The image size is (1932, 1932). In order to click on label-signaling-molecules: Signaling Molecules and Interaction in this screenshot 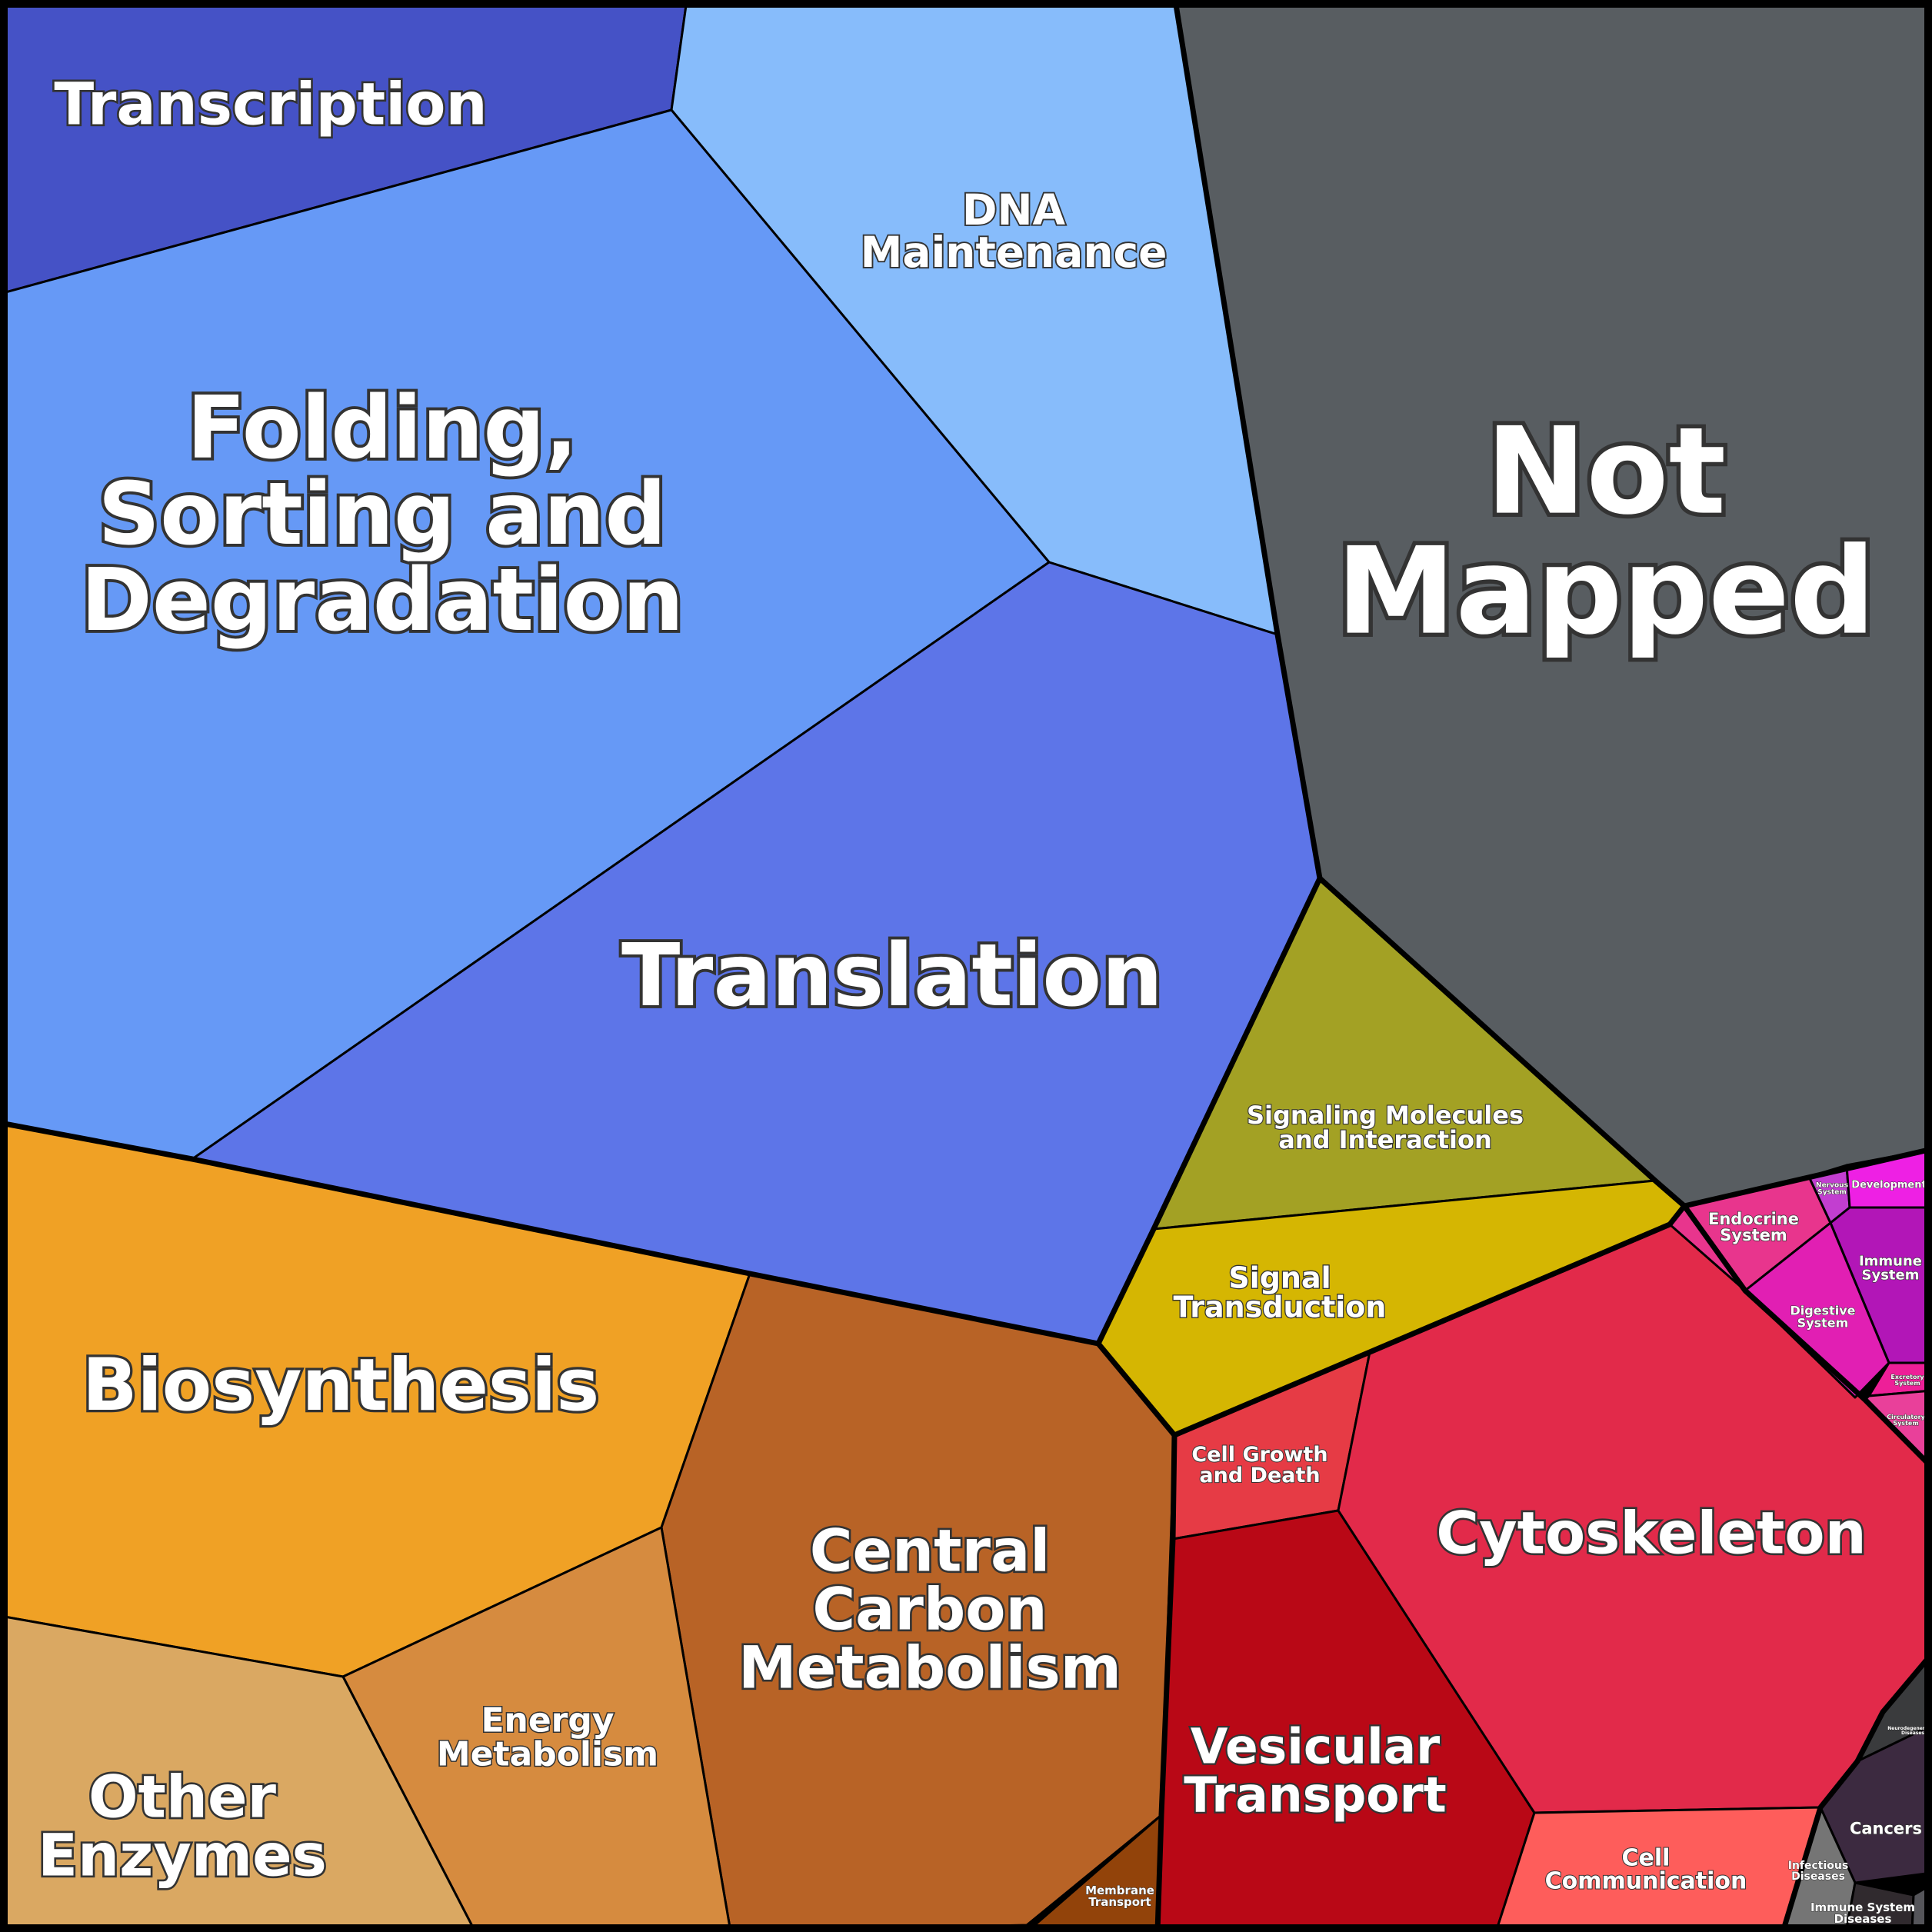, I will do `click(1385, 1127)`.